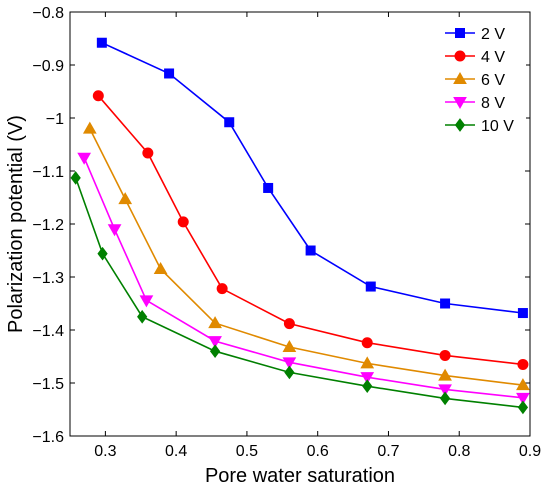 This screenshot has height=492, width=550. I want to click on legend-label-10v: 10 V, so click(497, 126).